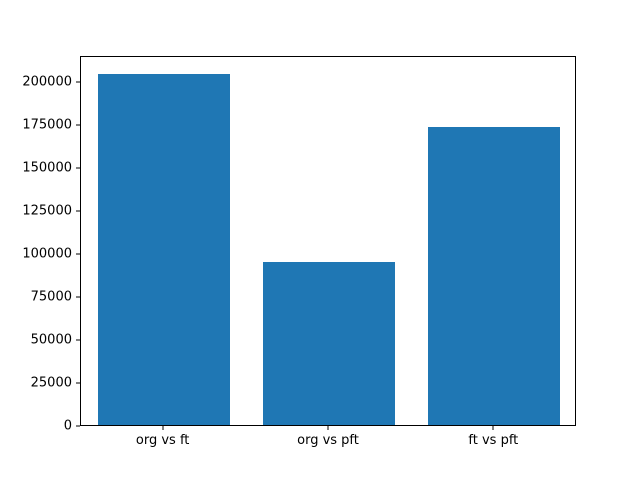 The height and width of the screenshot is (480, 640). I want to click on y-tick-label: 75000, so click(51, 297).